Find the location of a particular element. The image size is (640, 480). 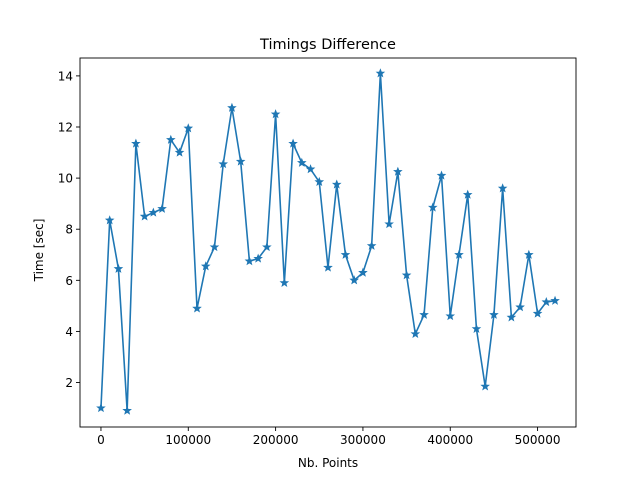

x-tick-label: 300000 is located at coordinates (363, 440).